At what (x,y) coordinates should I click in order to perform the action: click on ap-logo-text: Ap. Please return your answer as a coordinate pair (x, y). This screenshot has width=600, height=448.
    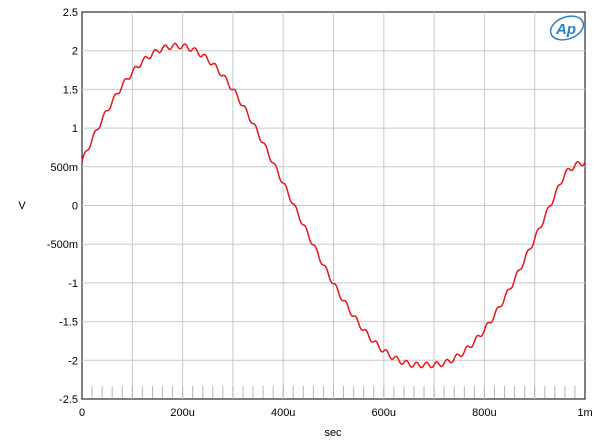
    Looking at the image, I should click on (565, 29).